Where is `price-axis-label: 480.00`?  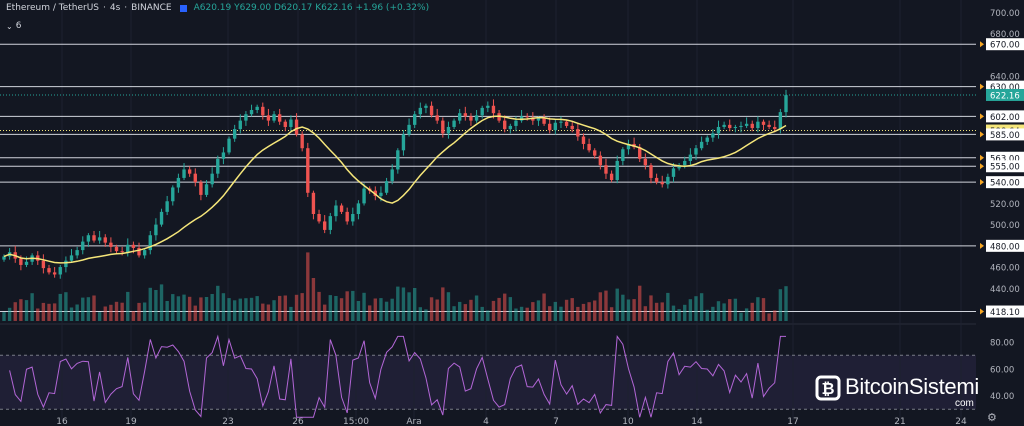 price-axis-label: 480.00 is located at coordinates (1005, 247).